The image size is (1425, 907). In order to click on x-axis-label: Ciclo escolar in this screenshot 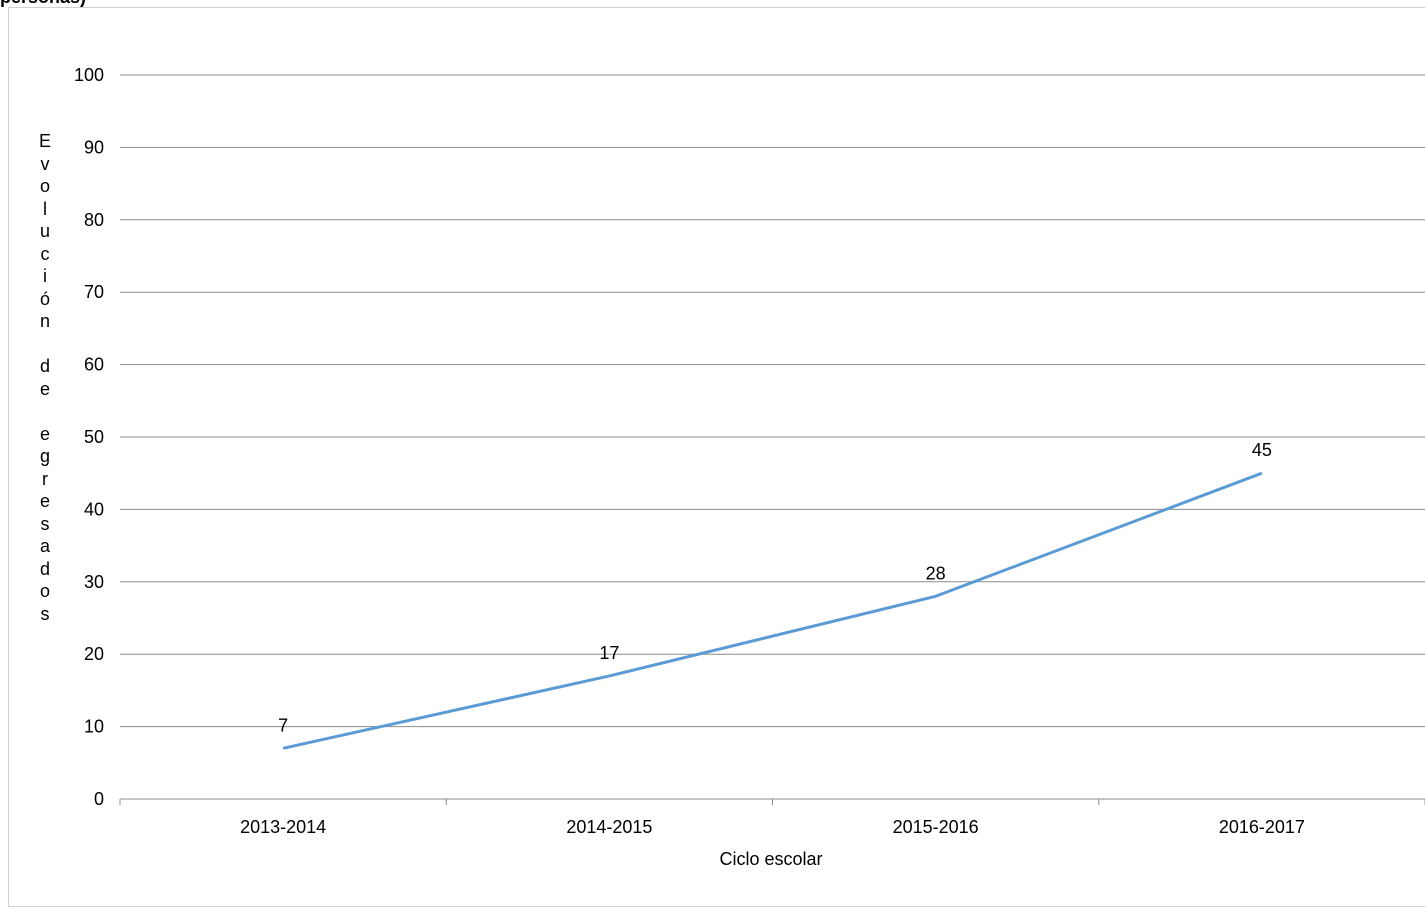, I will do `click(770, 859)`.